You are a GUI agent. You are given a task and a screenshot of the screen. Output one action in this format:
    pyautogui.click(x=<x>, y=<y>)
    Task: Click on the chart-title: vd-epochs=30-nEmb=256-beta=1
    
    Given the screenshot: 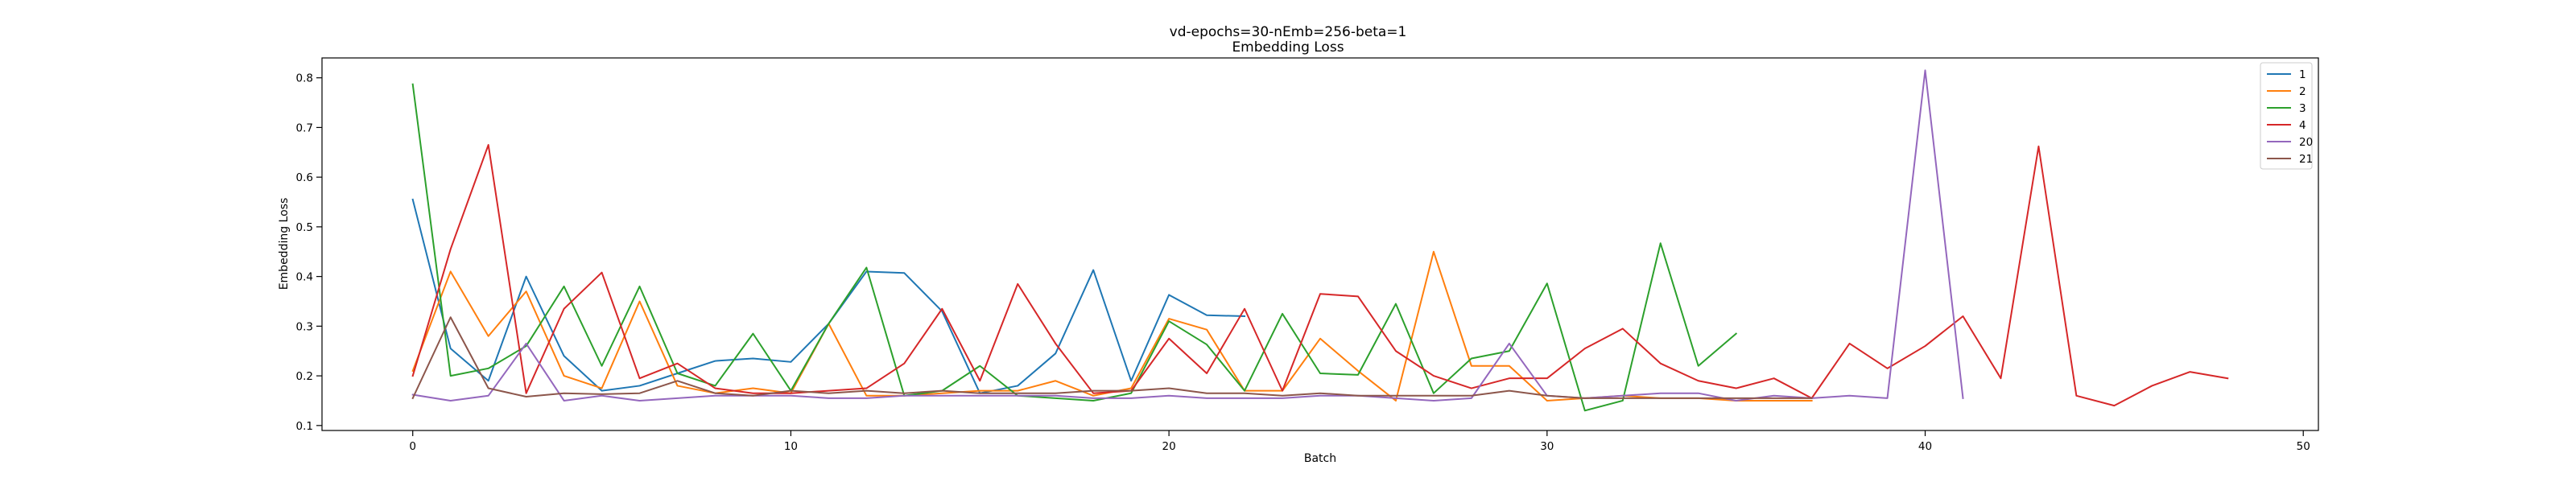 What is the action you would take?
    pyautogui.click(x=1288, y=32)
    